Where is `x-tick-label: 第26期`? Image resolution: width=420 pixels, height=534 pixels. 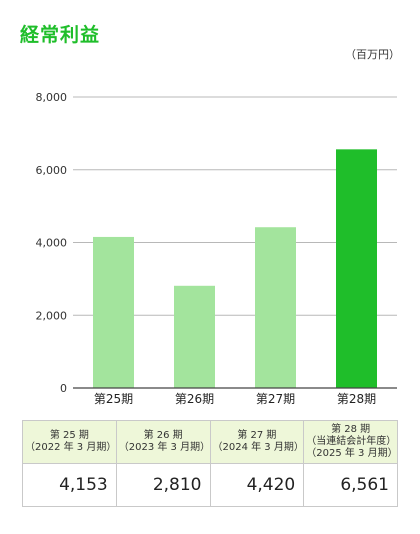
x-tick-label: 第26期 is located at coordinates (194, 399).